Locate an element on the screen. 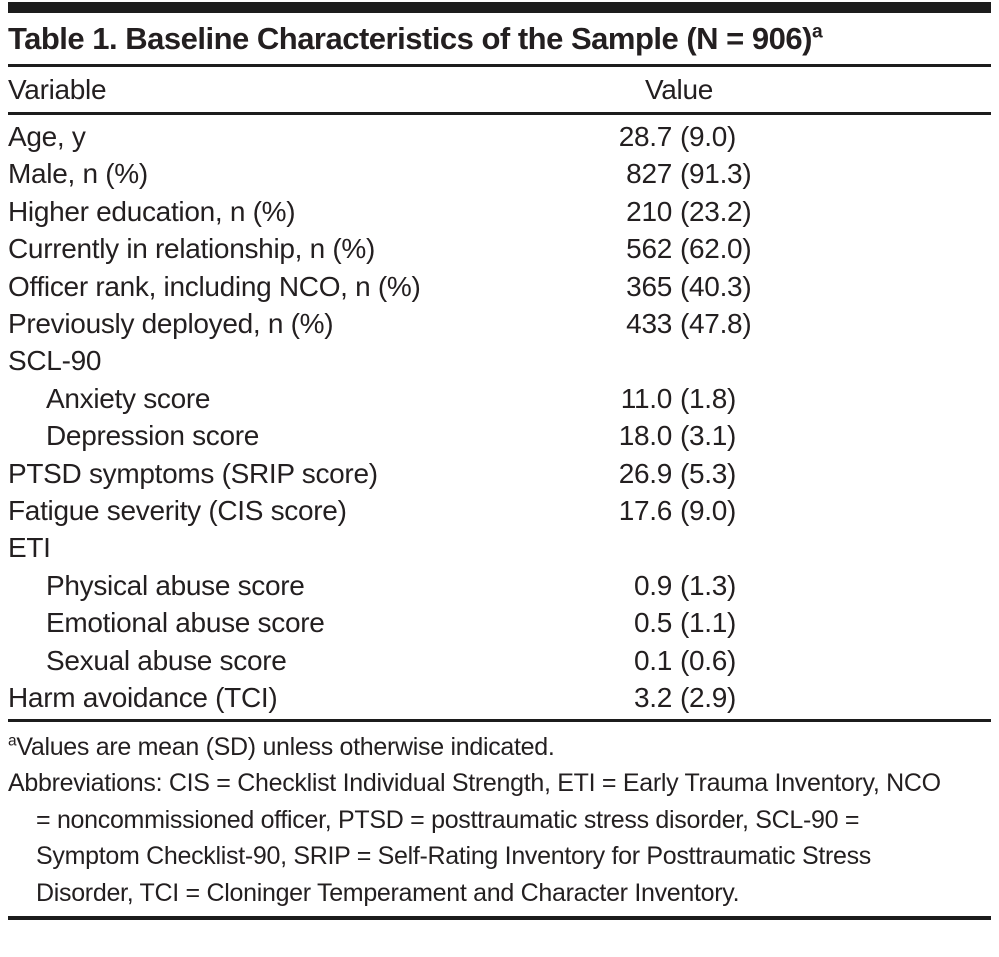 The height and width of the screenshot is (957, 999). row-value-mean: 210 is located at coordinates (649, 211).